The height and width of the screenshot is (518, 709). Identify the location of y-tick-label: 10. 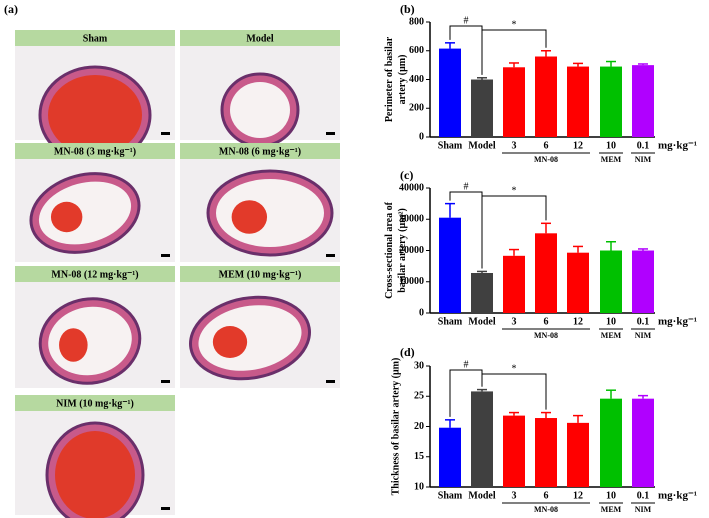
(419, 486).